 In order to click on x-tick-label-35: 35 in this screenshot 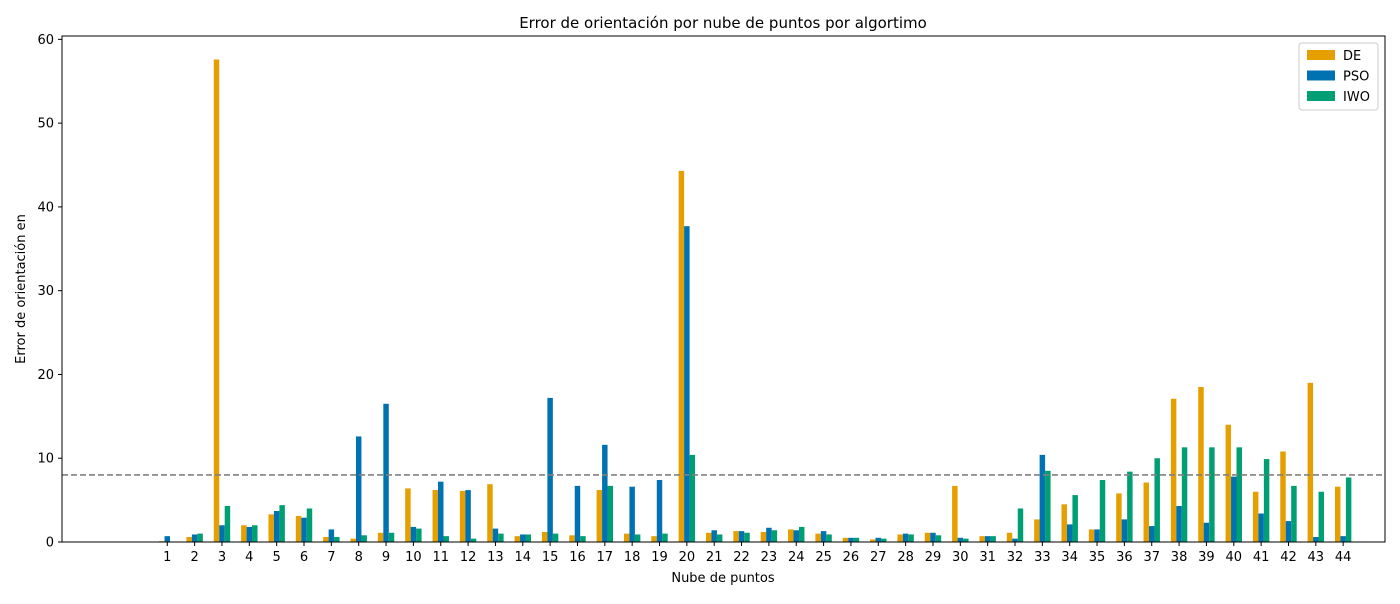, I will do `click(1097, 557)`.